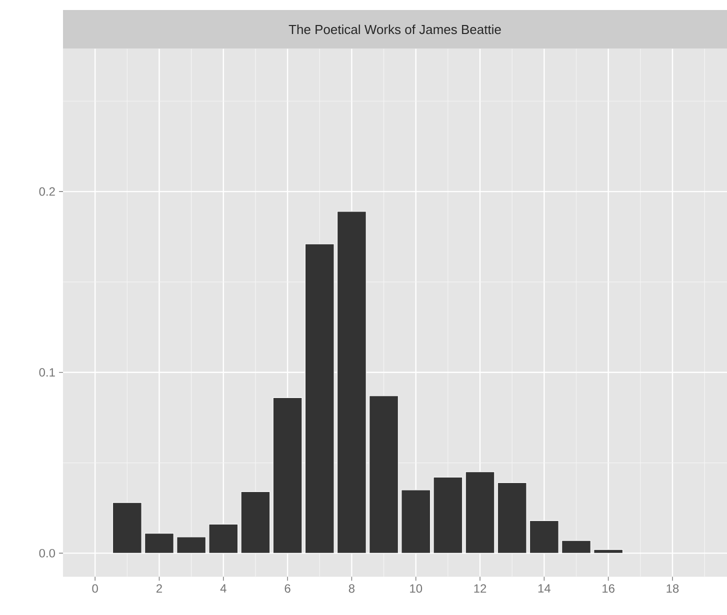 This screenshot has width=727, height=615. Describe the element at coordinates (351, 588) in the screenshot. I see `x-tick-label: 8` at that location.